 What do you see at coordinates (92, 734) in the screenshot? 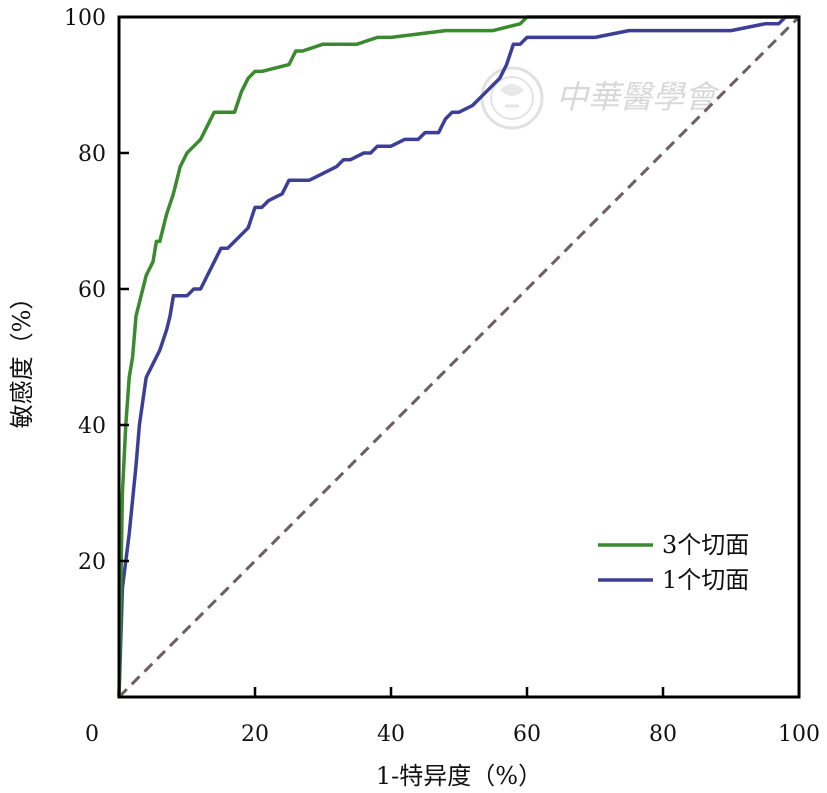
I see `x-tick-label: 0` at bounding box center [92, 734].